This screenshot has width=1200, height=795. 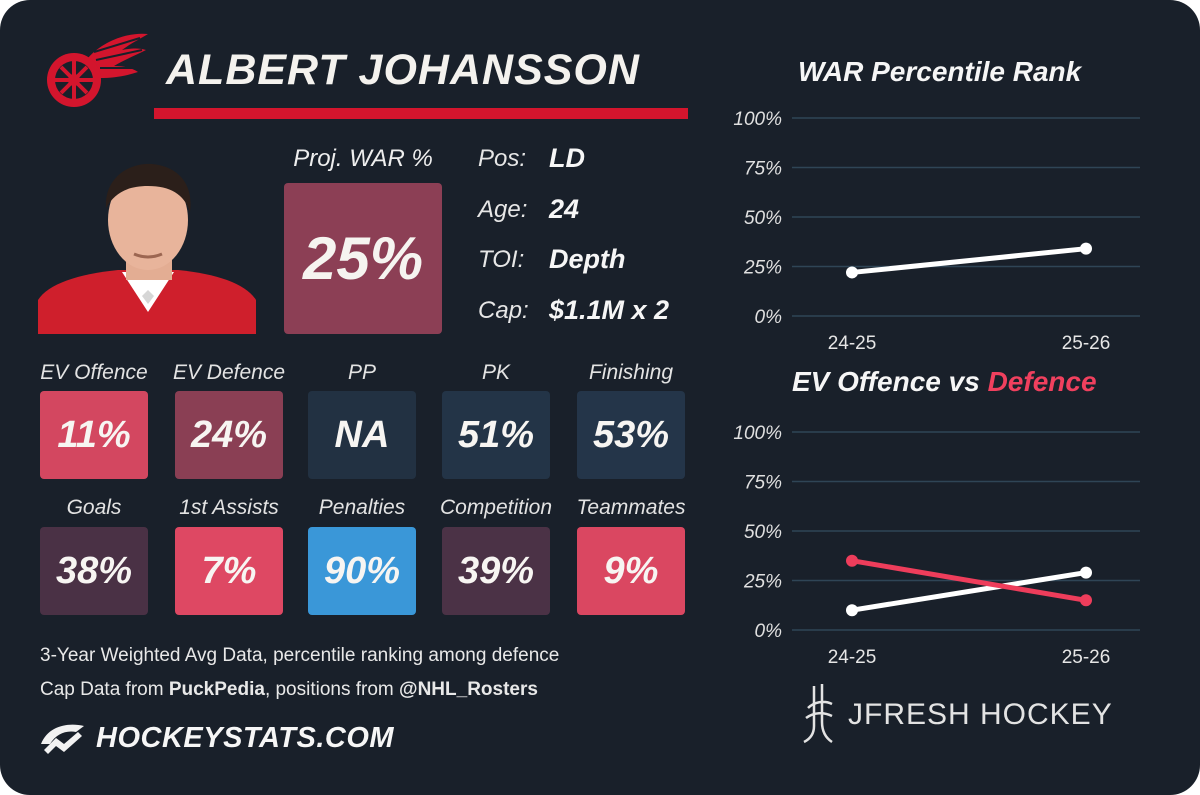 What do you see at coordinates (229, 435) in the screenshot?
I see `ev-defence-value: 24%` at bounding box center [229, 435].